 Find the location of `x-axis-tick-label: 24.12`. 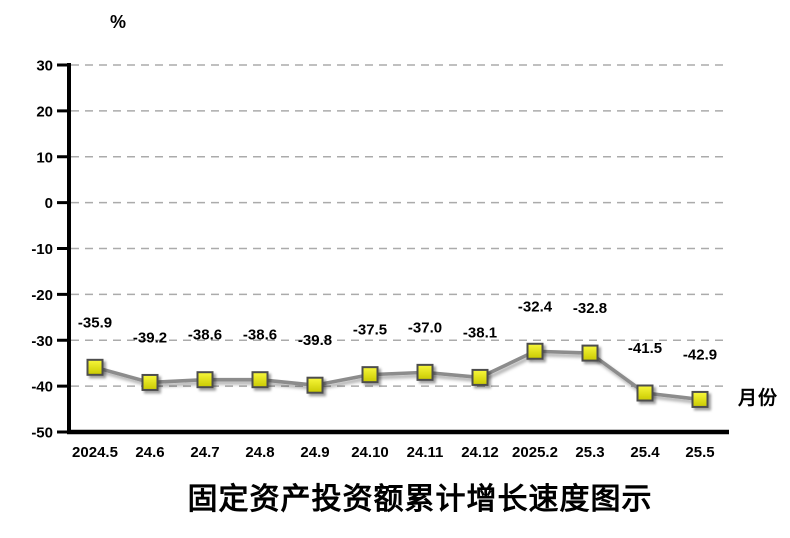

x-axis-tick-label: 24.12 is located at coordinates (480, 452).